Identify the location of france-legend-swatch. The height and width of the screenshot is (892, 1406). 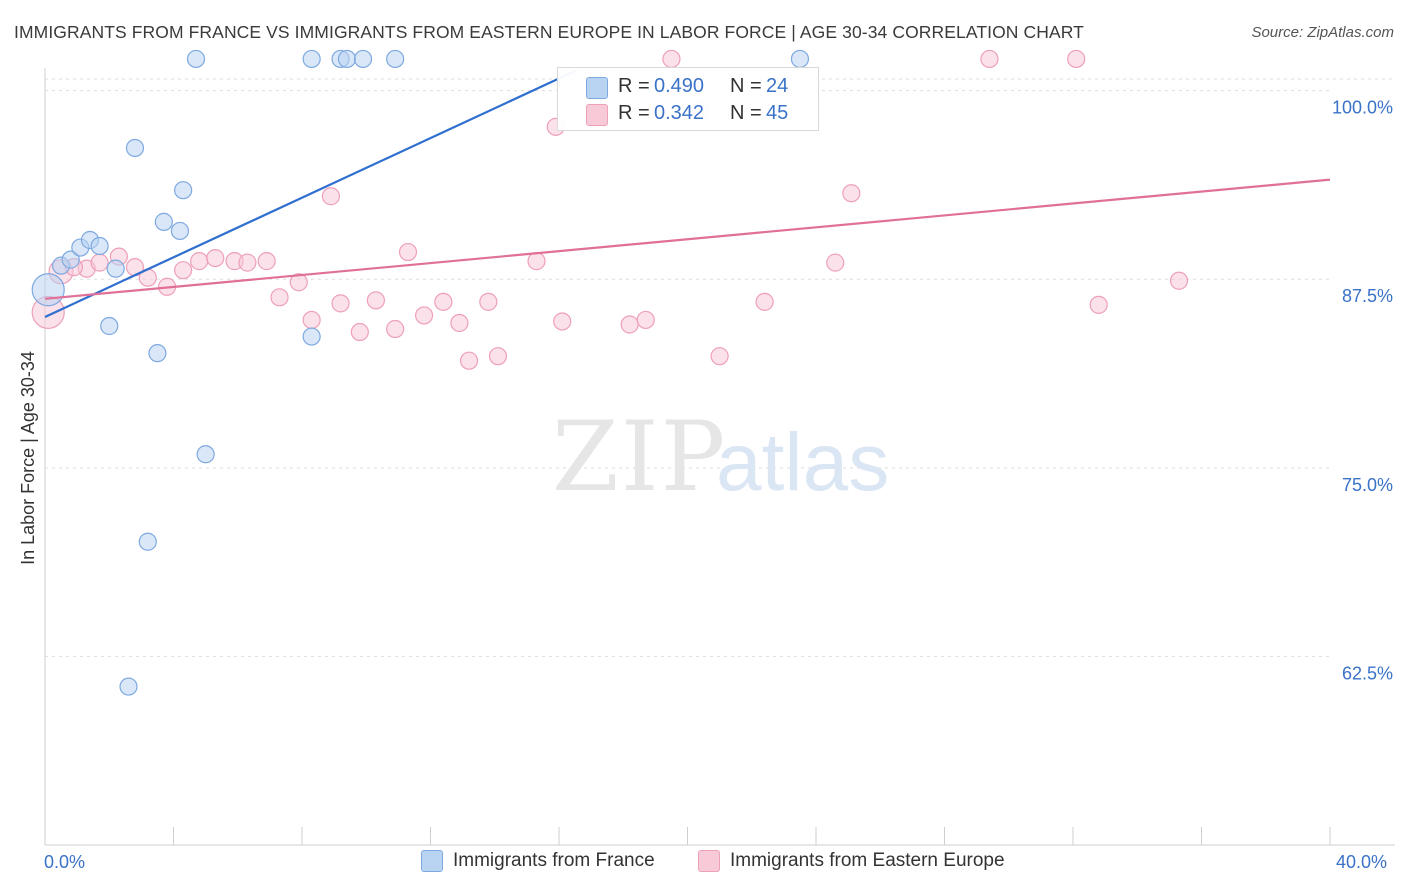
(432, 861).